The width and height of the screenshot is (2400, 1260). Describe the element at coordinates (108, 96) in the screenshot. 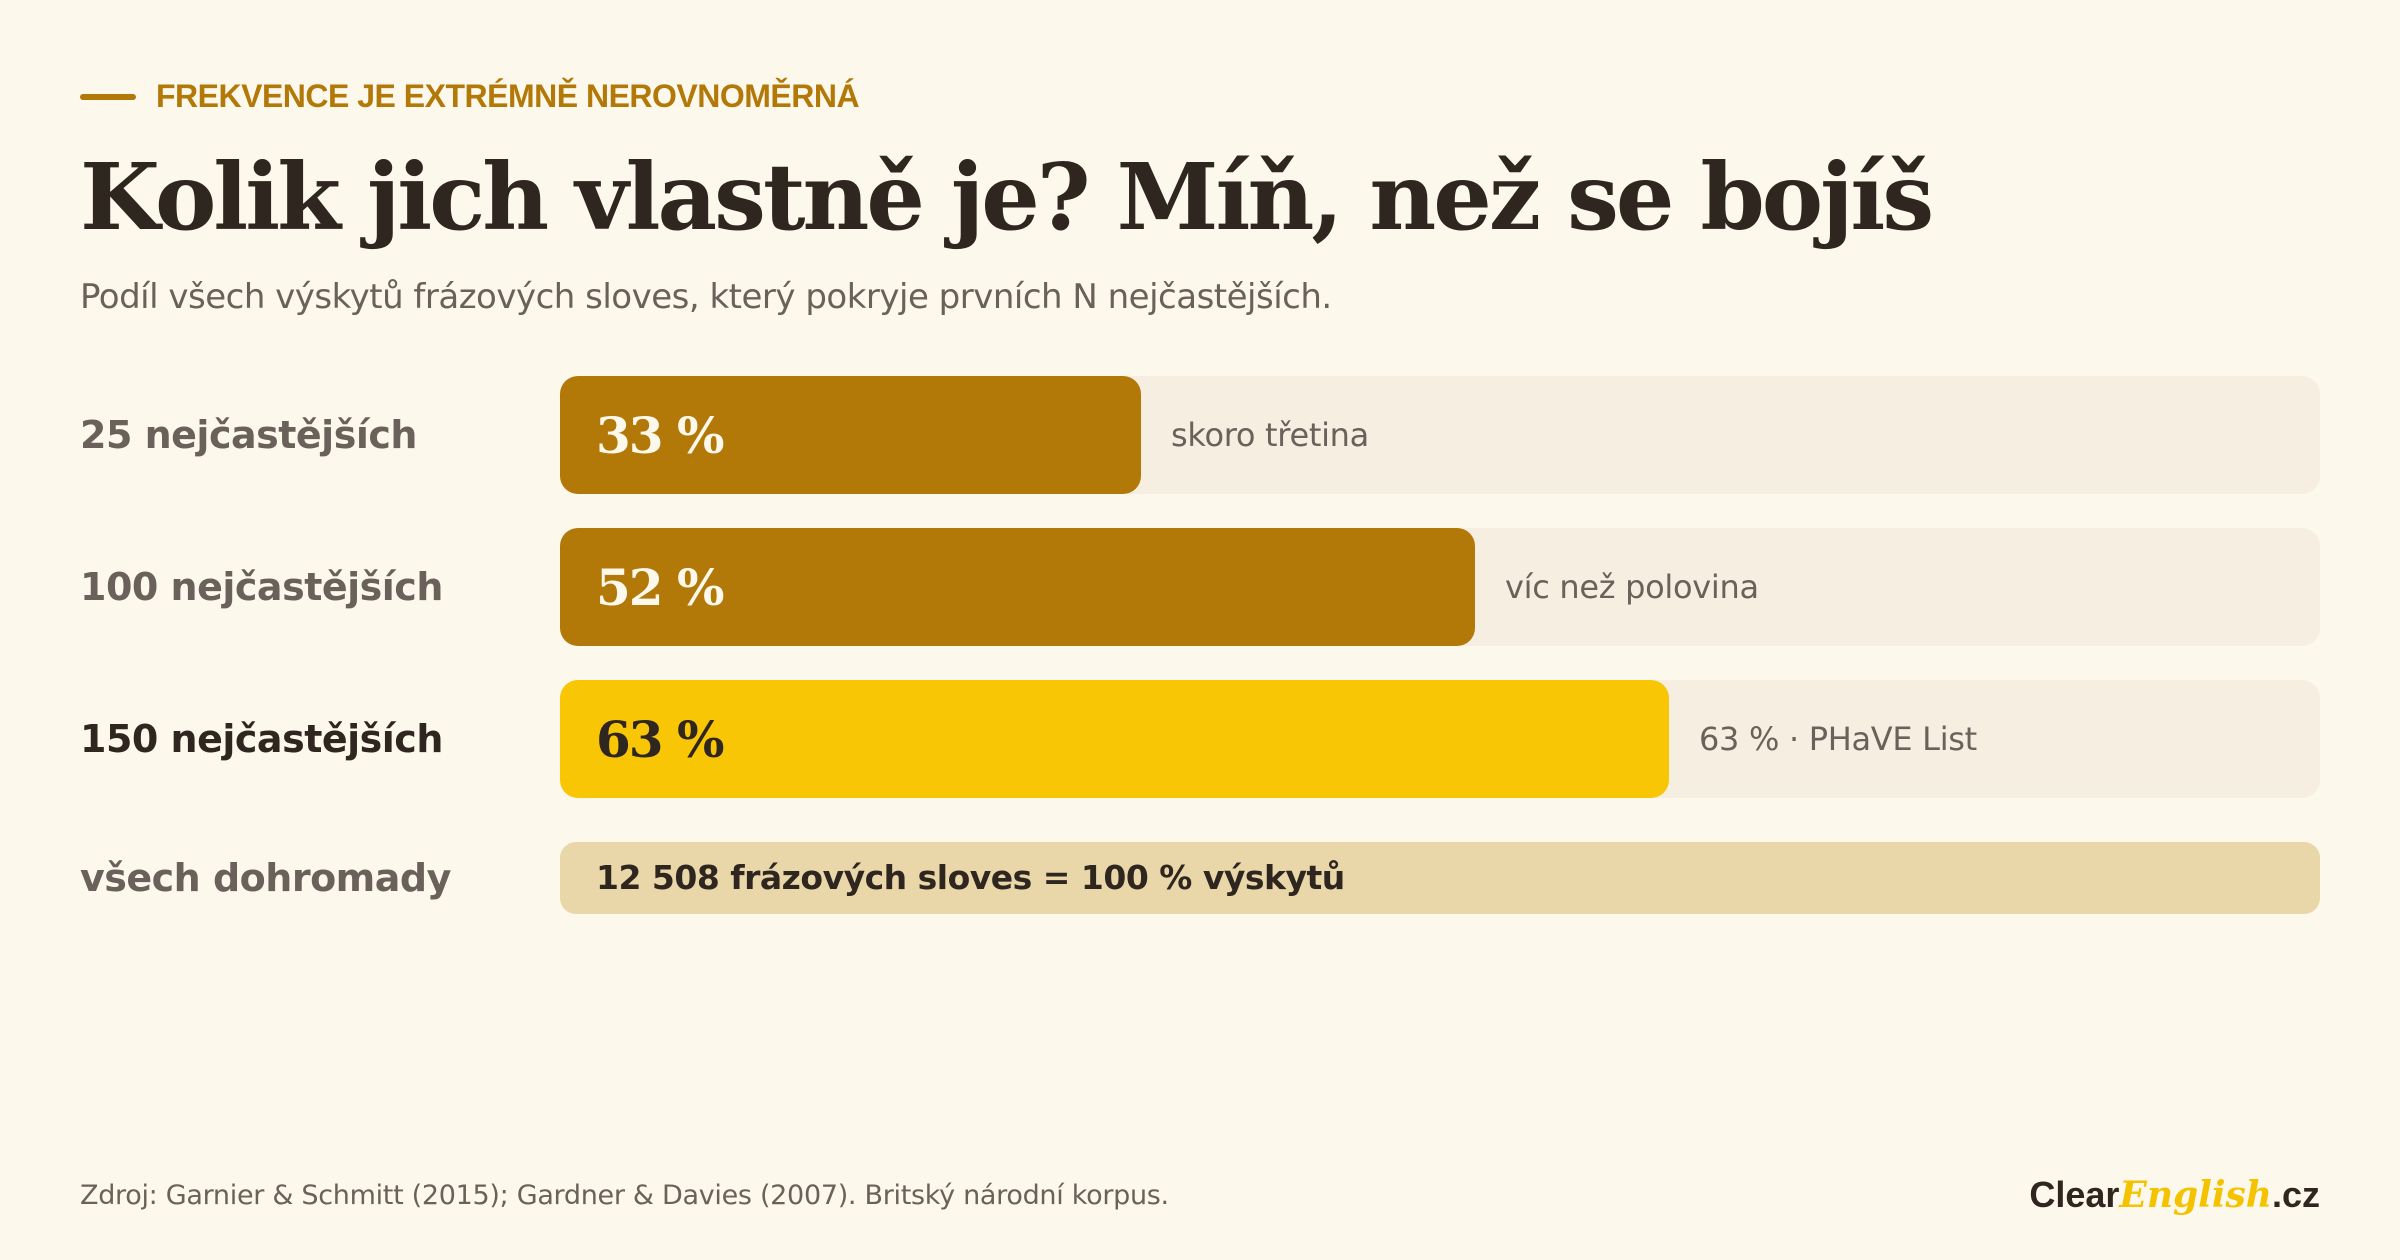

I see `eyebrow-line` at that location.